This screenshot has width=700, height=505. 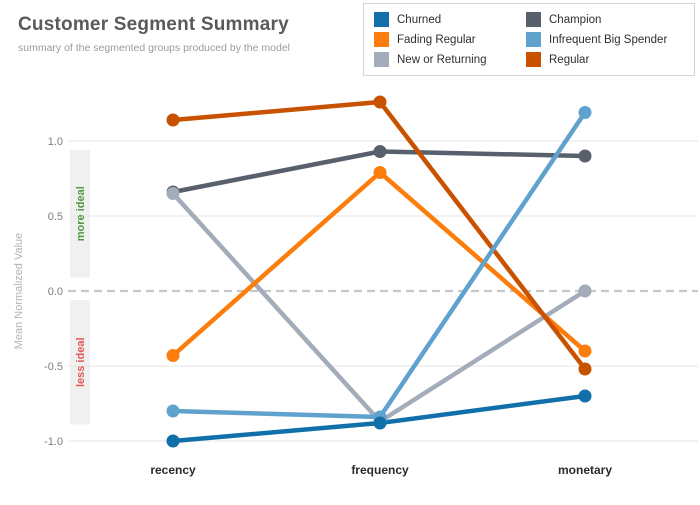 I want to click on more-ideal-band, so click(x=80, y=214).